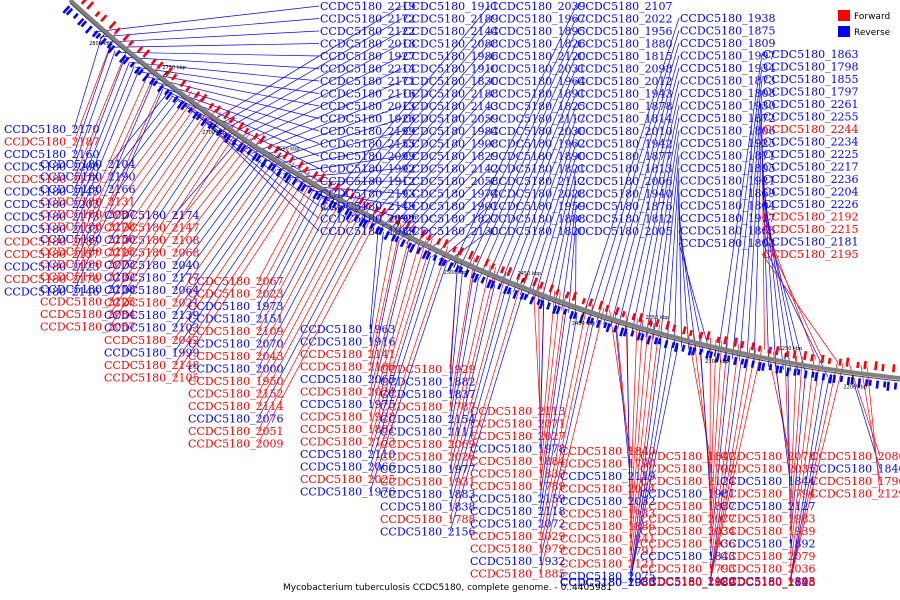  I want to click on gene-label: CCDC5180_2013, so click(368, 106).